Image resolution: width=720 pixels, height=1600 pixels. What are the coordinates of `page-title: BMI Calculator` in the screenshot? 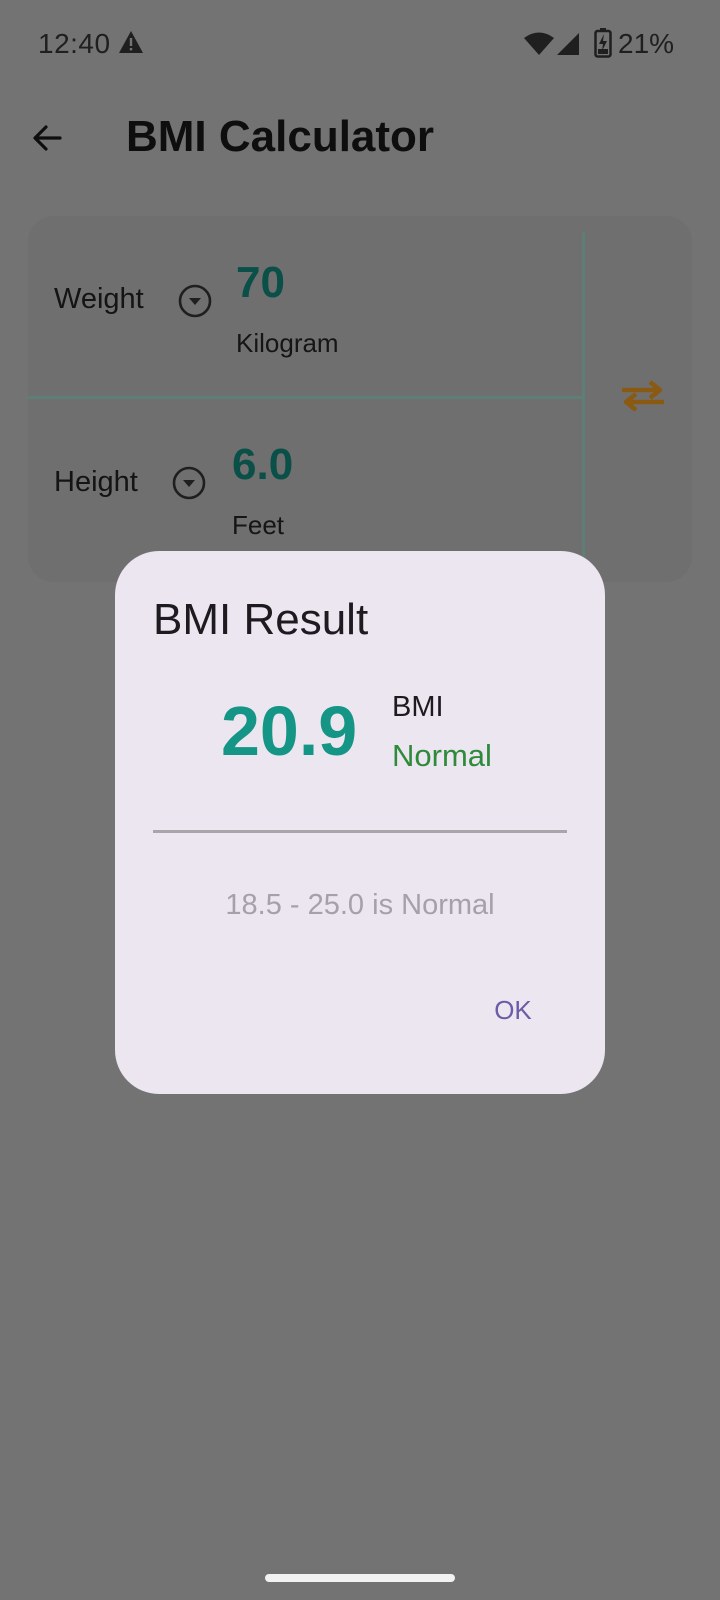 It's located at (280, 136).